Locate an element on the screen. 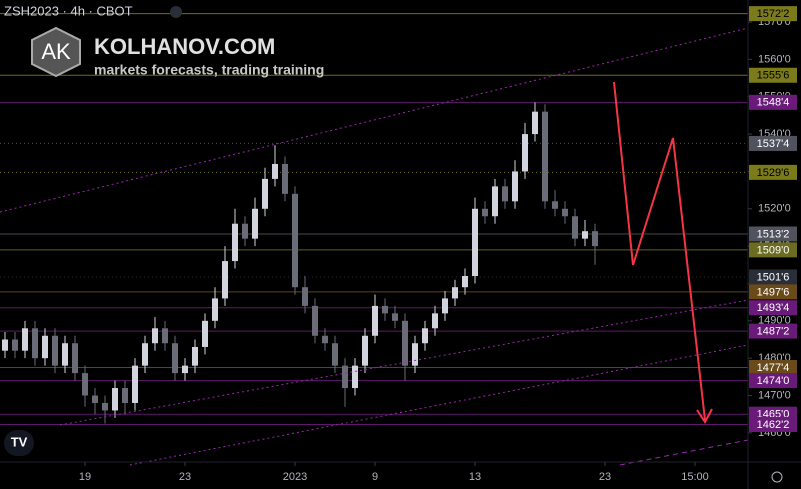 This screenshot has height=489, width=801. symbol-title: ZSH2023 · 4h · CBOT is located at coordinates (68, 10).